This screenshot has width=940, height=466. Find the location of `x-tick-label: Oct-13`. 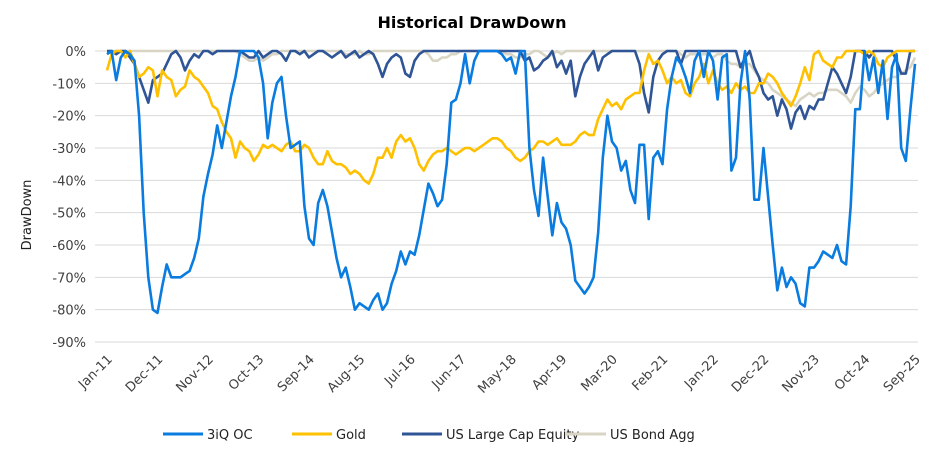

x-tick-label: Oct-13 is located at coordinates (247, 373).